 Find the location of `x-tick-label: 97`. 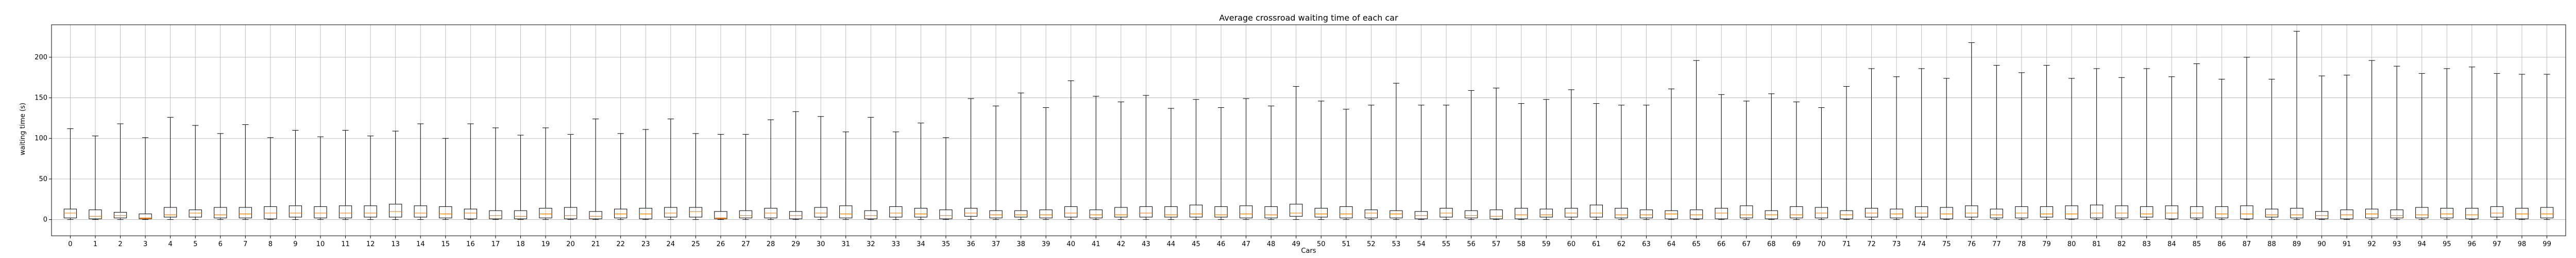

x-tick-label: 97 is located at coordinates (2497, 244).